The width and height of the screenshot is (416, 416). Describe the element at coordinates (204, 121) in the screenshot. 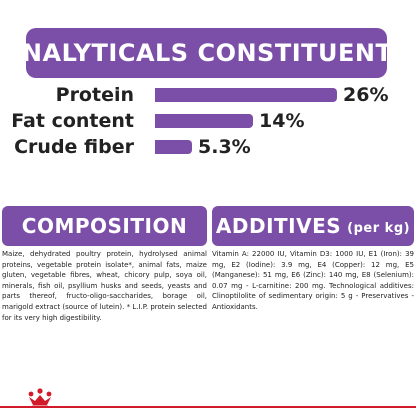

I see `fat-content-bar` at that location.